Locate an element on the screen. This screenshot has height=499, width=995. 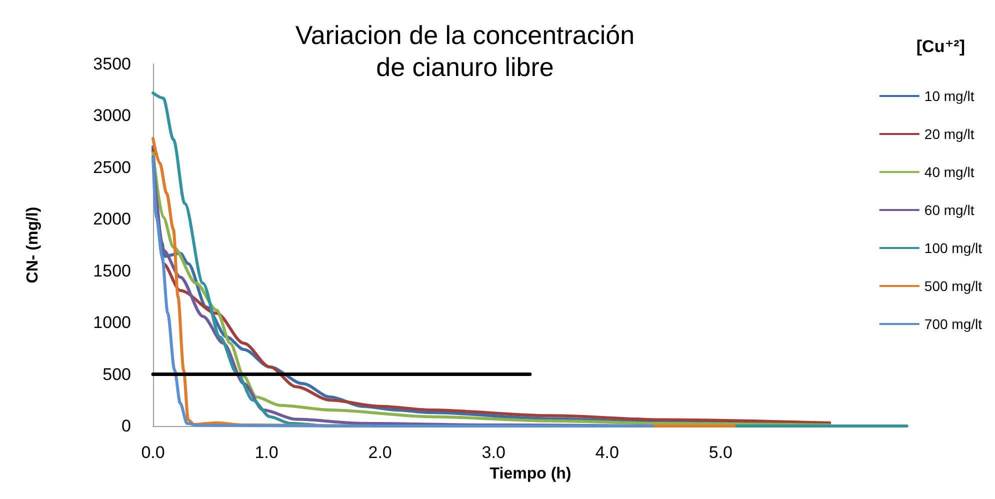
legend-label: 700 mg/lt is located at coordinates (953, 324).